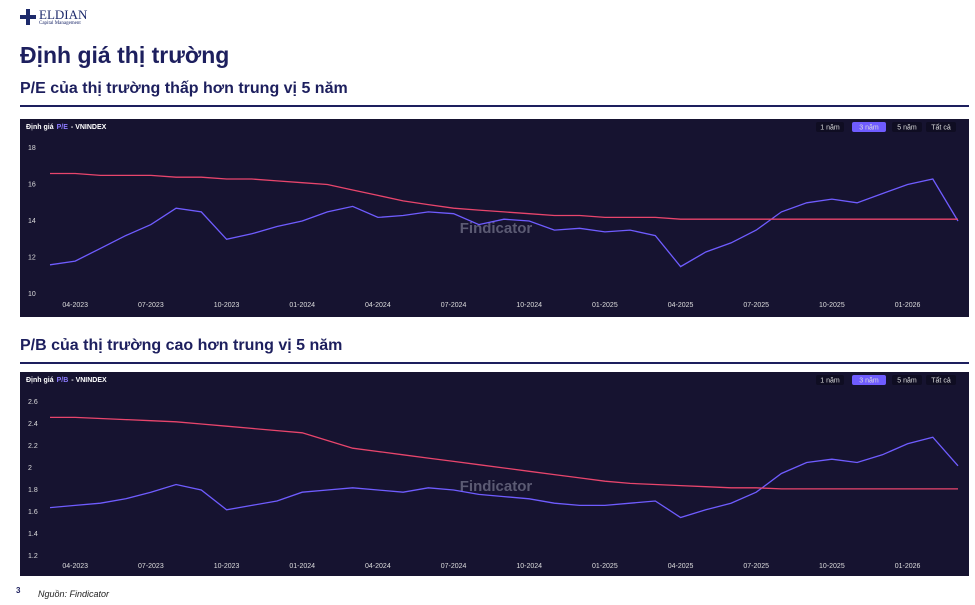 The image size is (975, 605). What do you see at coordinates (32, 148) in the screenshot?
I see `y-tick-label: 18` at bounding box center [32, 148].